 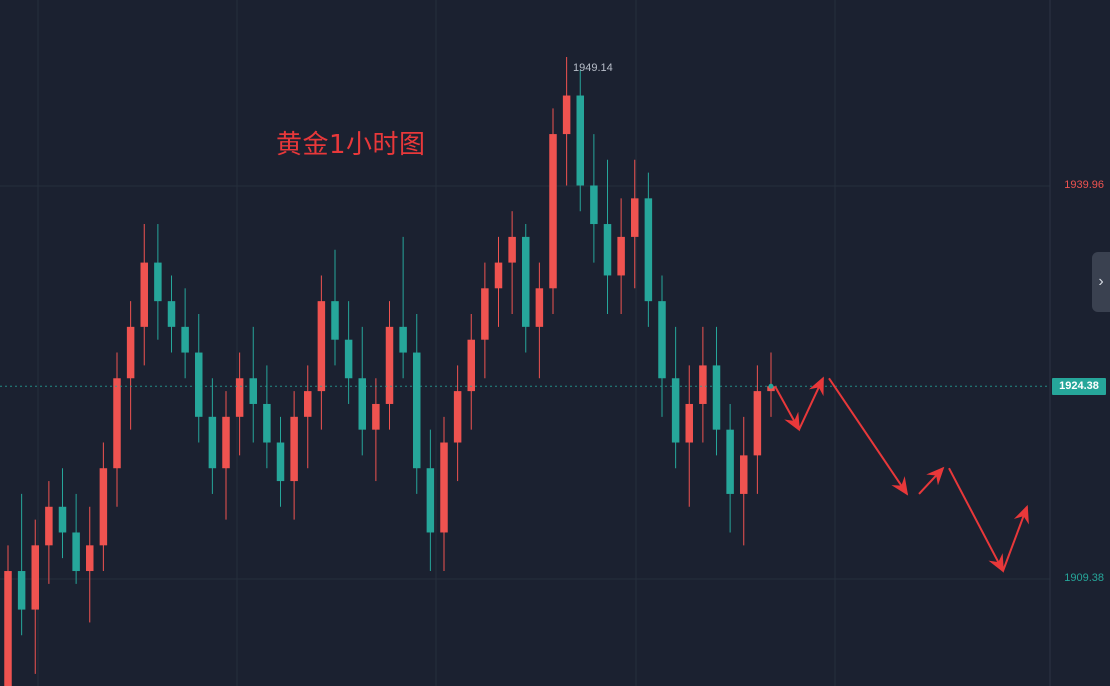 What do you see at coordinates (593, 68) in the screenshot?
I see `high-price-marker: 1949.14` at bounding box center [593, 68].